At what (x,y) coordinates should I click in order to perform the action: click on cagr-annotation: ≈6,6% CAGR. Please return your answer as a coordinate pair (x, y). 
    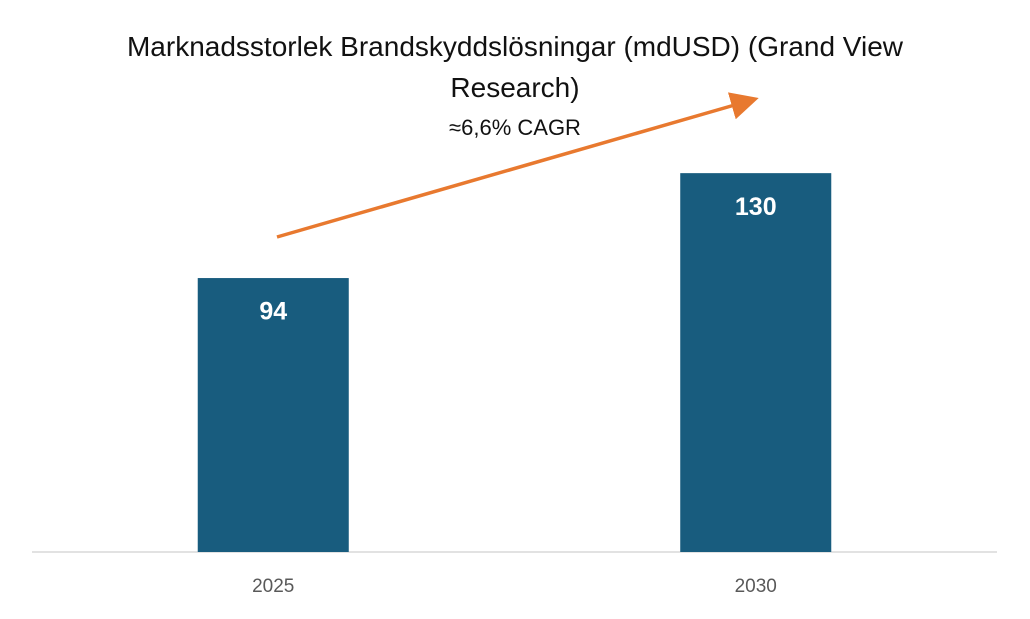
    Looking at the image, I should click on (515, 127).